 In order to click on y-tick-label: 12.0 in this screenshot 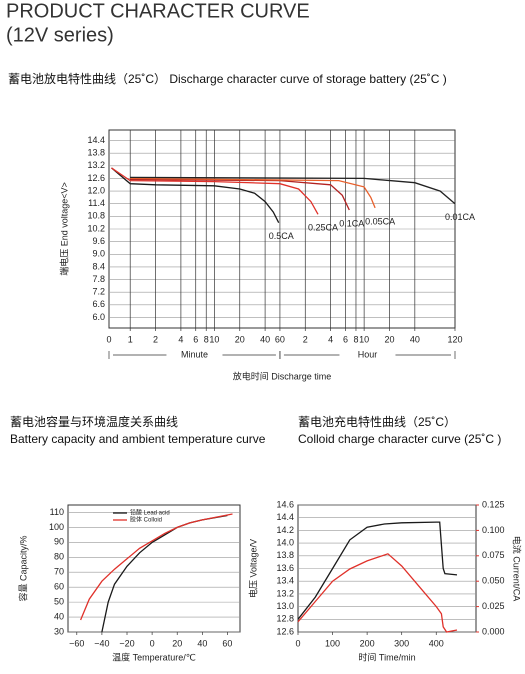, I will do `click(96, 190)`.